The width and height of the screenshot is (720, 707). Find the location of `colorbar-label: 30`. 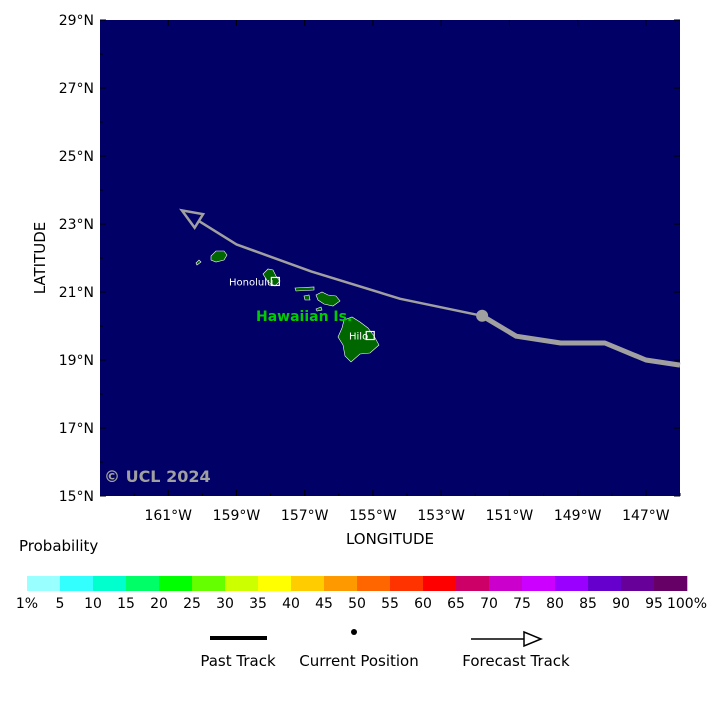

colorbar-label: 30 is located at coordinates (225, 604).